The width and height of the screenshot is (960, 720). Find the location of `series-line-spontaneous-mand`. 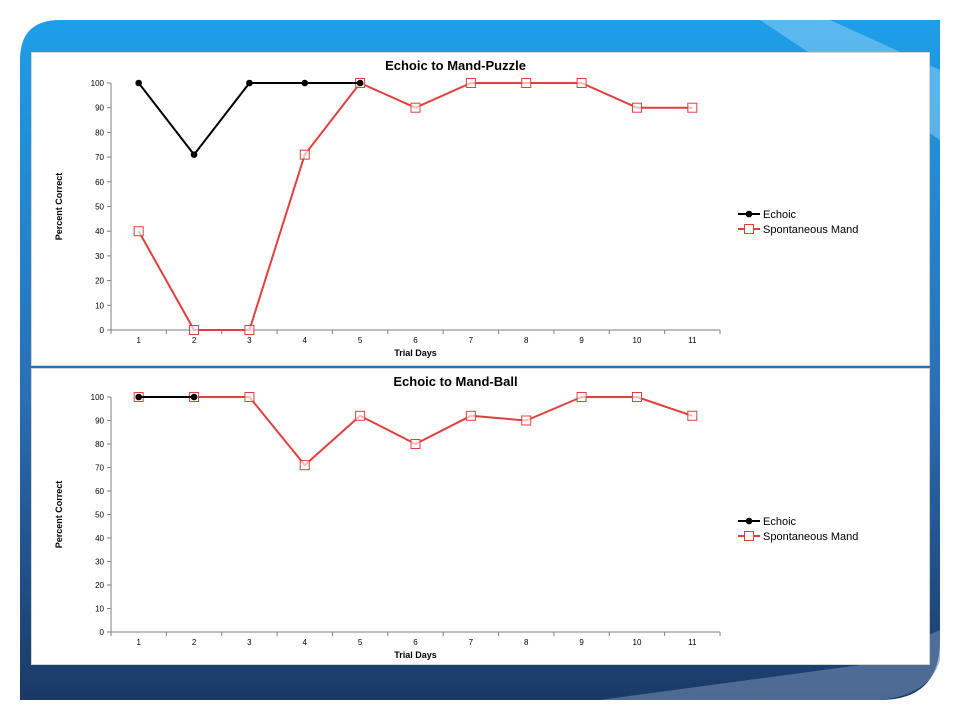

series-line-spontaneous-mand is located at coordinates (415, 431).